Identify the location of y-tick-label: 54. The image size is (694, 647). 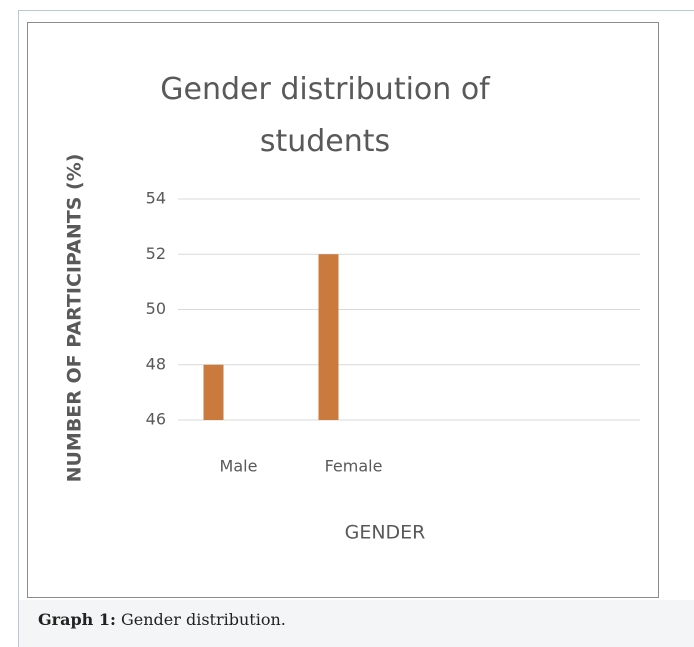
(156, 198).